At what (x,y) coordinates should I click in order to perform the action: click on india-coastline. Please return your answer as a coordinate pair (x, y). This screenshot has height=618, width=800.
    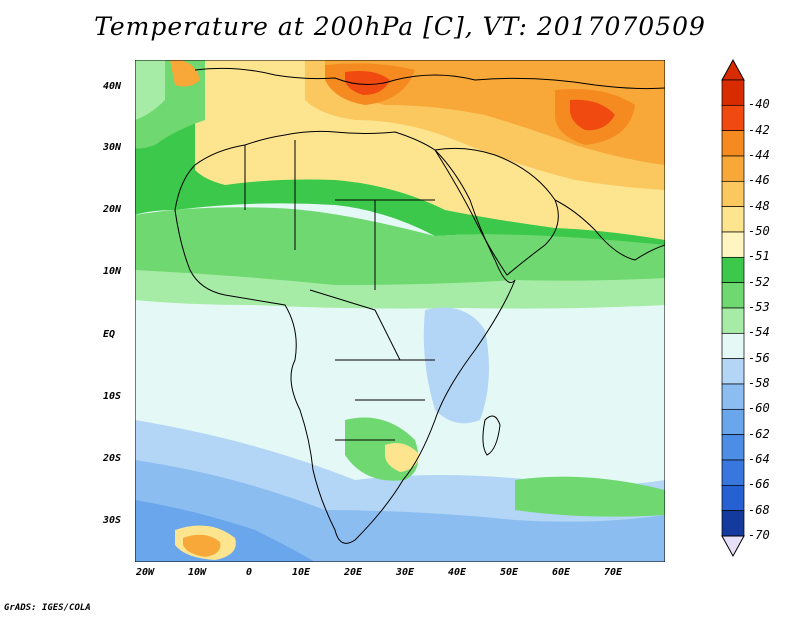
    Looking at the image, I should click on (610, 230).